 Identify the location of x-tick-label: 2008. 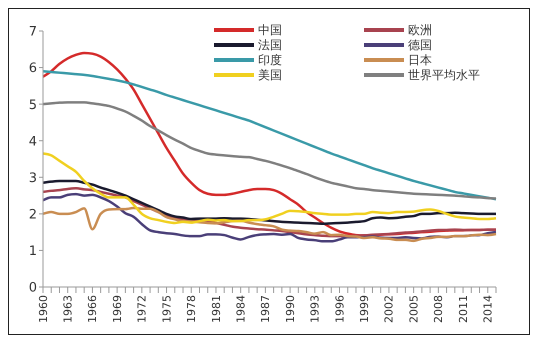
(439, 309).